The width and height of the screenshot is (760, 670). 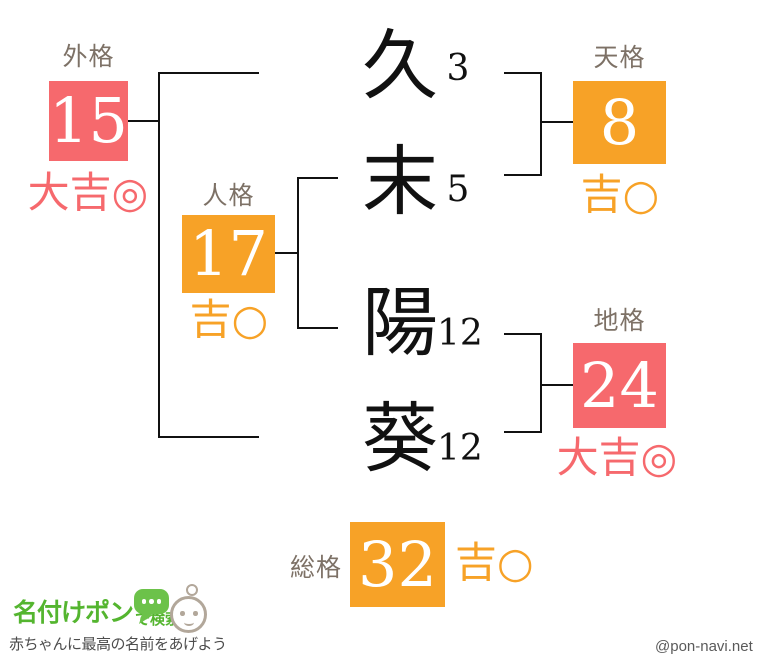 I want to click on tenkaku-label: 天格, so click(x=619, y=58).